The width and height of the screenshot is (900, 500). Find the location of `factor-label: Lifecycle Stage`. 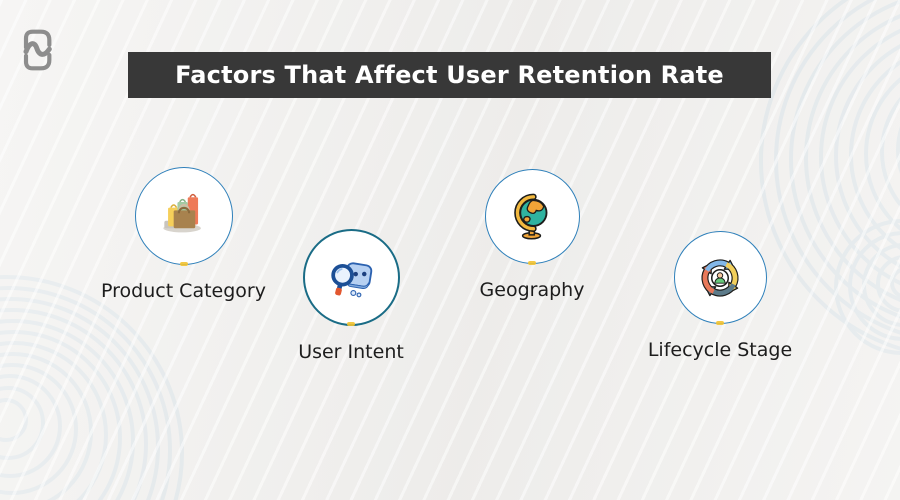

factor-label: Lifecycle Stage is located at coordinates (720, 350).